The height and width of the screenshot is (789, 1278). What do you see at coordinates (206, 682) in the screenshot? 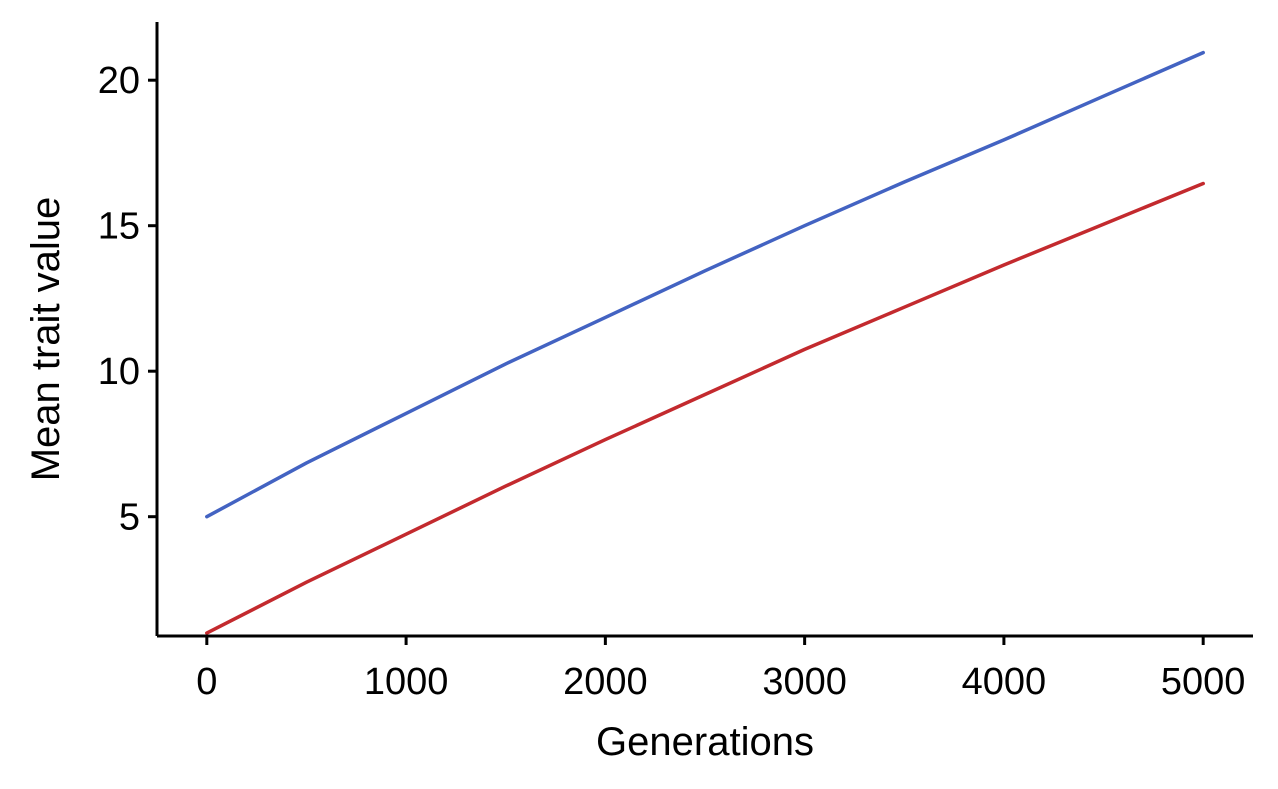
I see `x-tick-label: 0` at bounding box center [206, 682].